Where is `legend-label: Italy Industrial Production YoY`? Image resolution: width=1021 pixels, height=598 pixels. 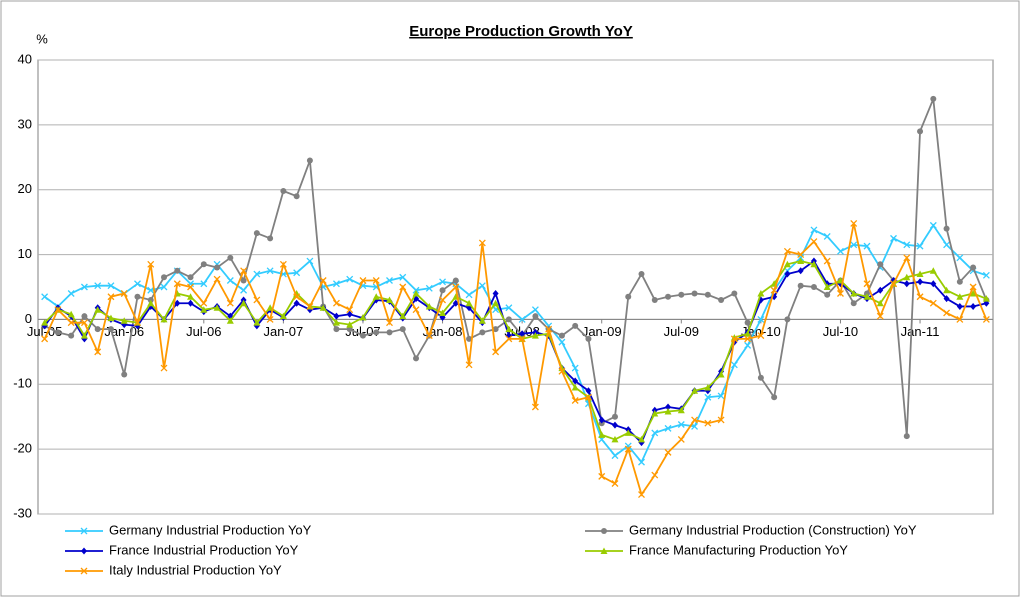
legend-label: Italy Industrial Production YoY is located at coordinates (195, 569).